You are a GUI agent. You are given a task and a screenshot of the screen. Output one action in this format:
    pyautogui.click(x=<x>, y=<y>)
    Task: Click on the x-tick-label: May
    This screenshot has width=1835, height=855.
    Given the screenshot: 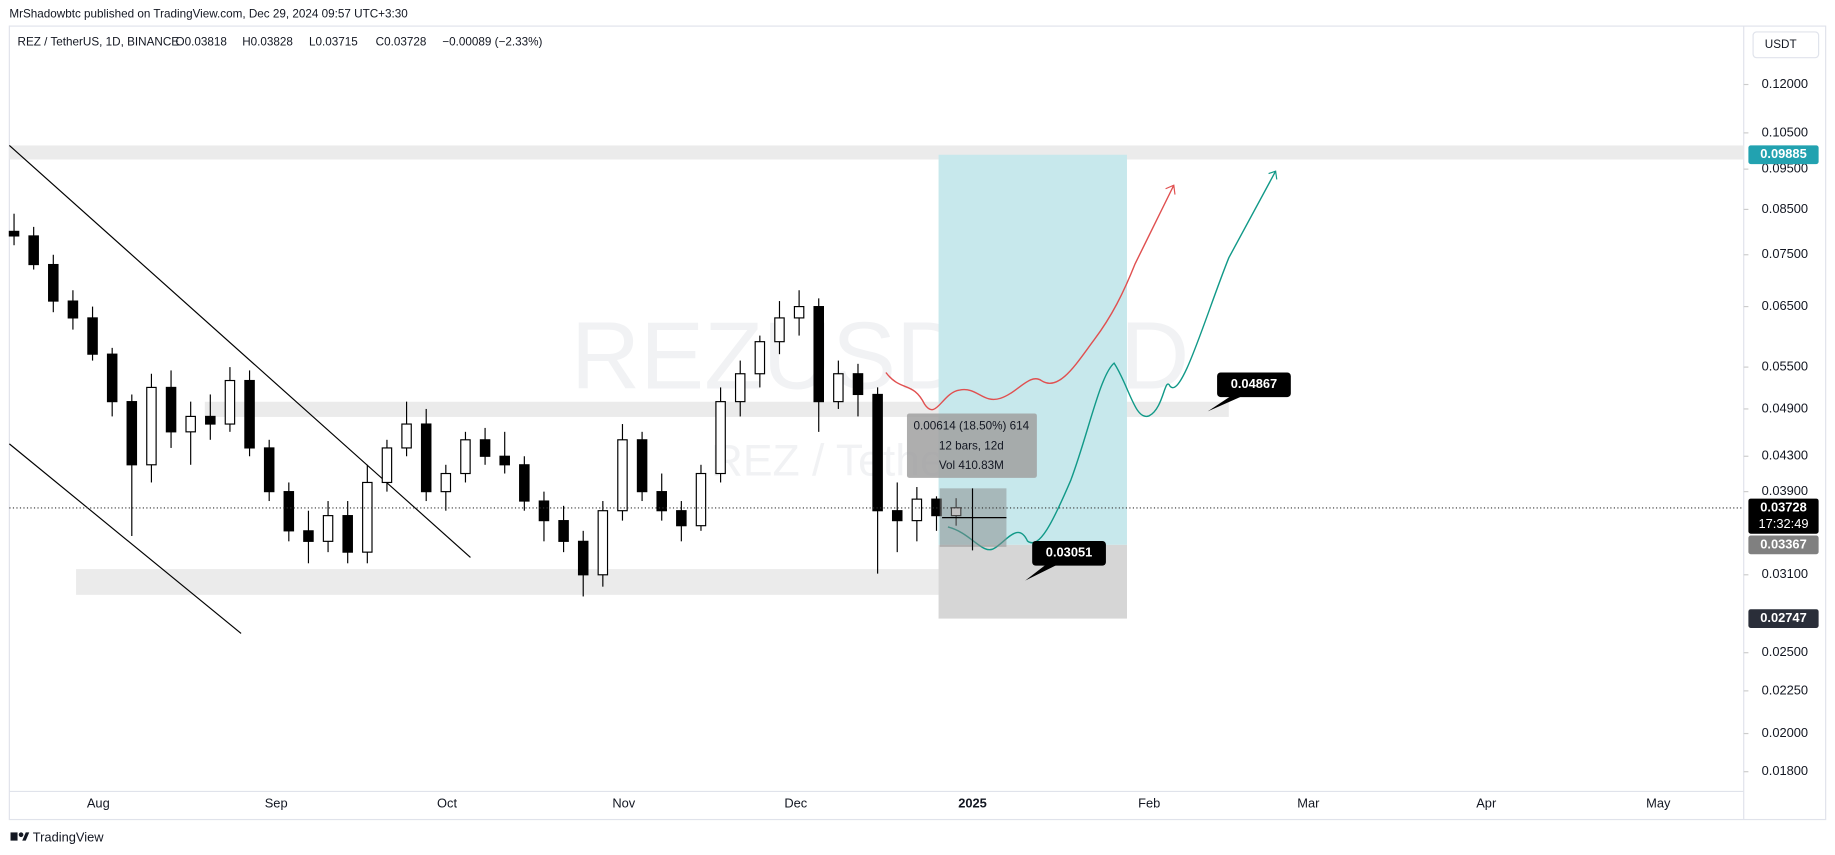 What is the action you would take?
    pyautogui.click(x=1658, y=803)
    